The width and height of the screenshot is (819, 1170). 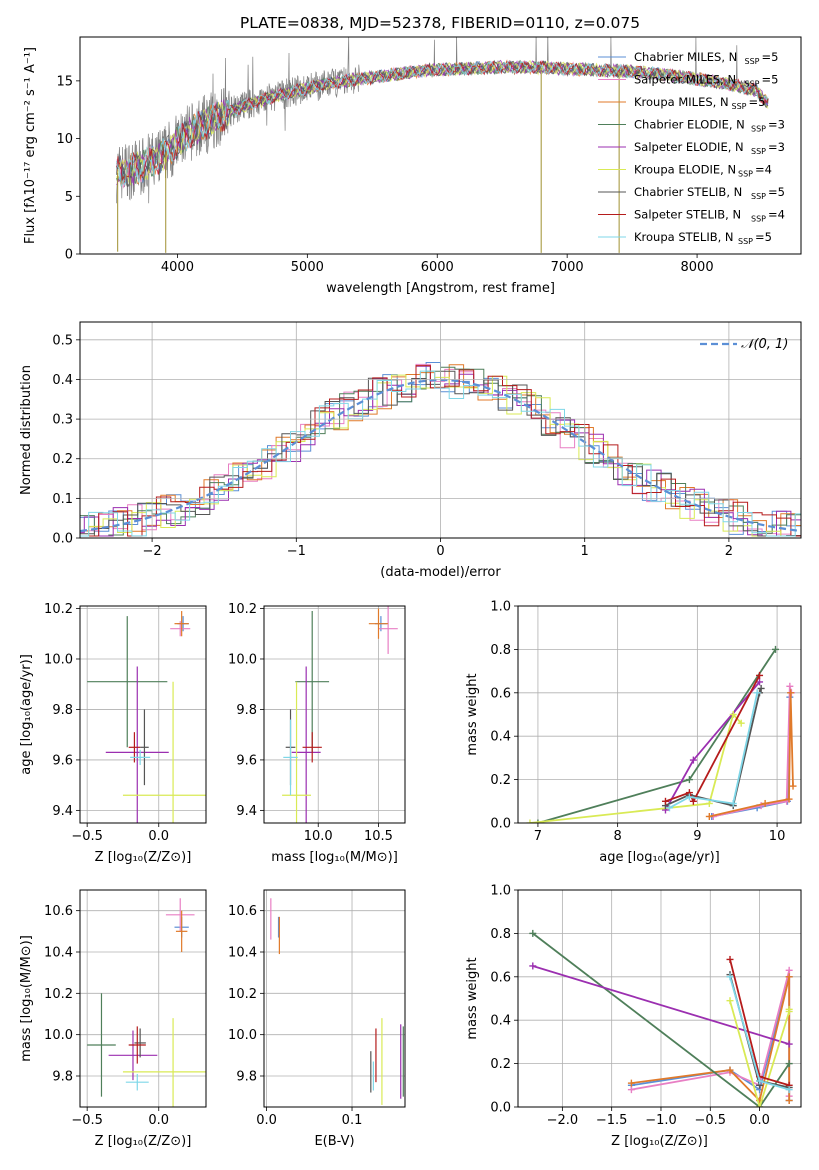 What do you see at coordinates (64, 139) in the screenshot?
I see `y-tick-label: 10` at bounding box center [64, 139].